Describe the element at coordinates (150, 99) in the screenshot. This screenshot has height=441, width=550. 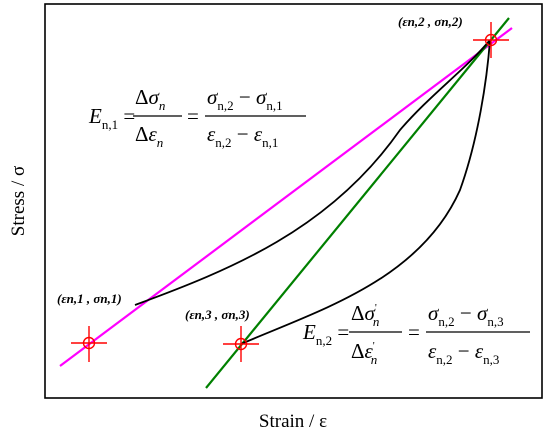
I see `svg-text: Δσn` at that location.